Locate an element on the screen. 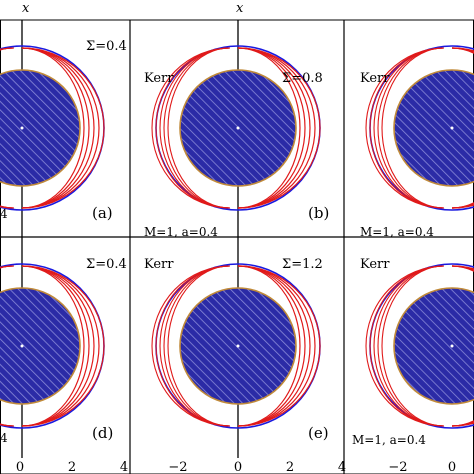 The image size is (474, 474). x-axis-label-right: x is located at coordinates (240, 8).